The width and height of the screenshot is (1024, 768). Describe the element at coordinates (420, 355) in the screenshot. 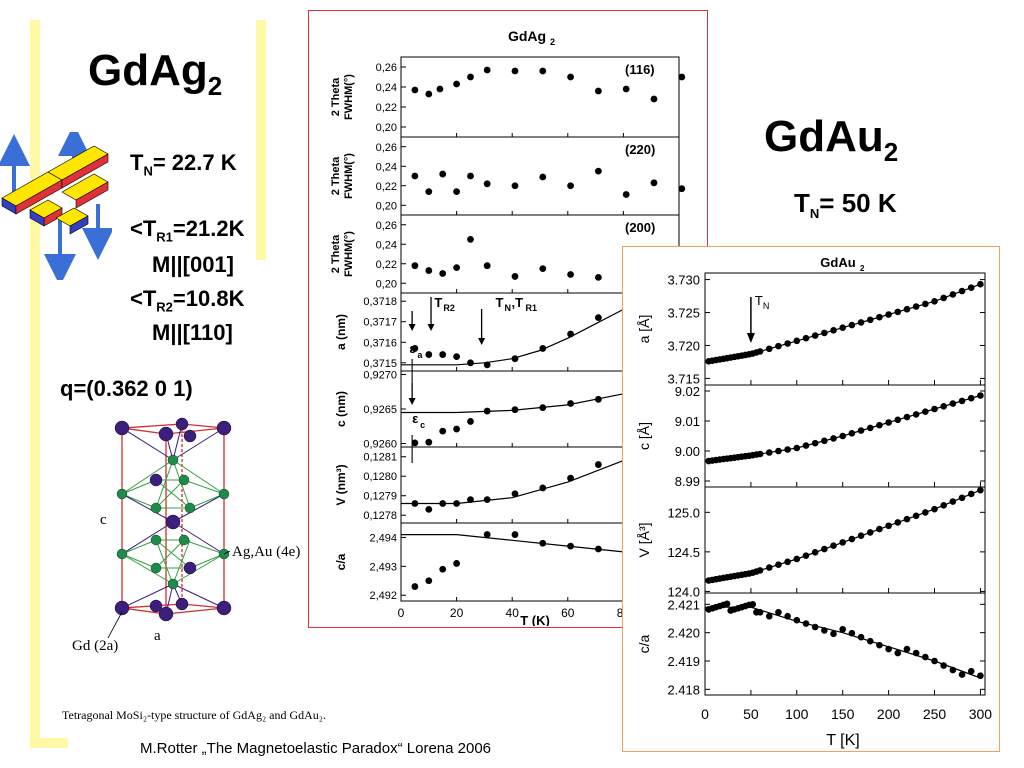

I see `annotation-eps-a-sub: a` at that location.